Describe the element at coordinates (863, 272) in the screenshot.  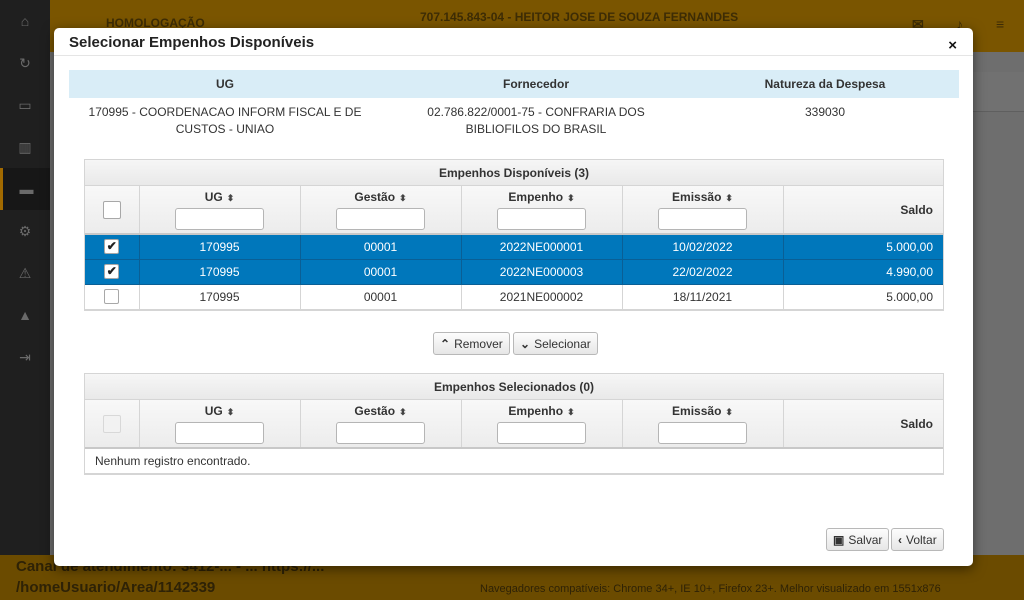
I see `cell-saldo: 4.990,00` at that location.